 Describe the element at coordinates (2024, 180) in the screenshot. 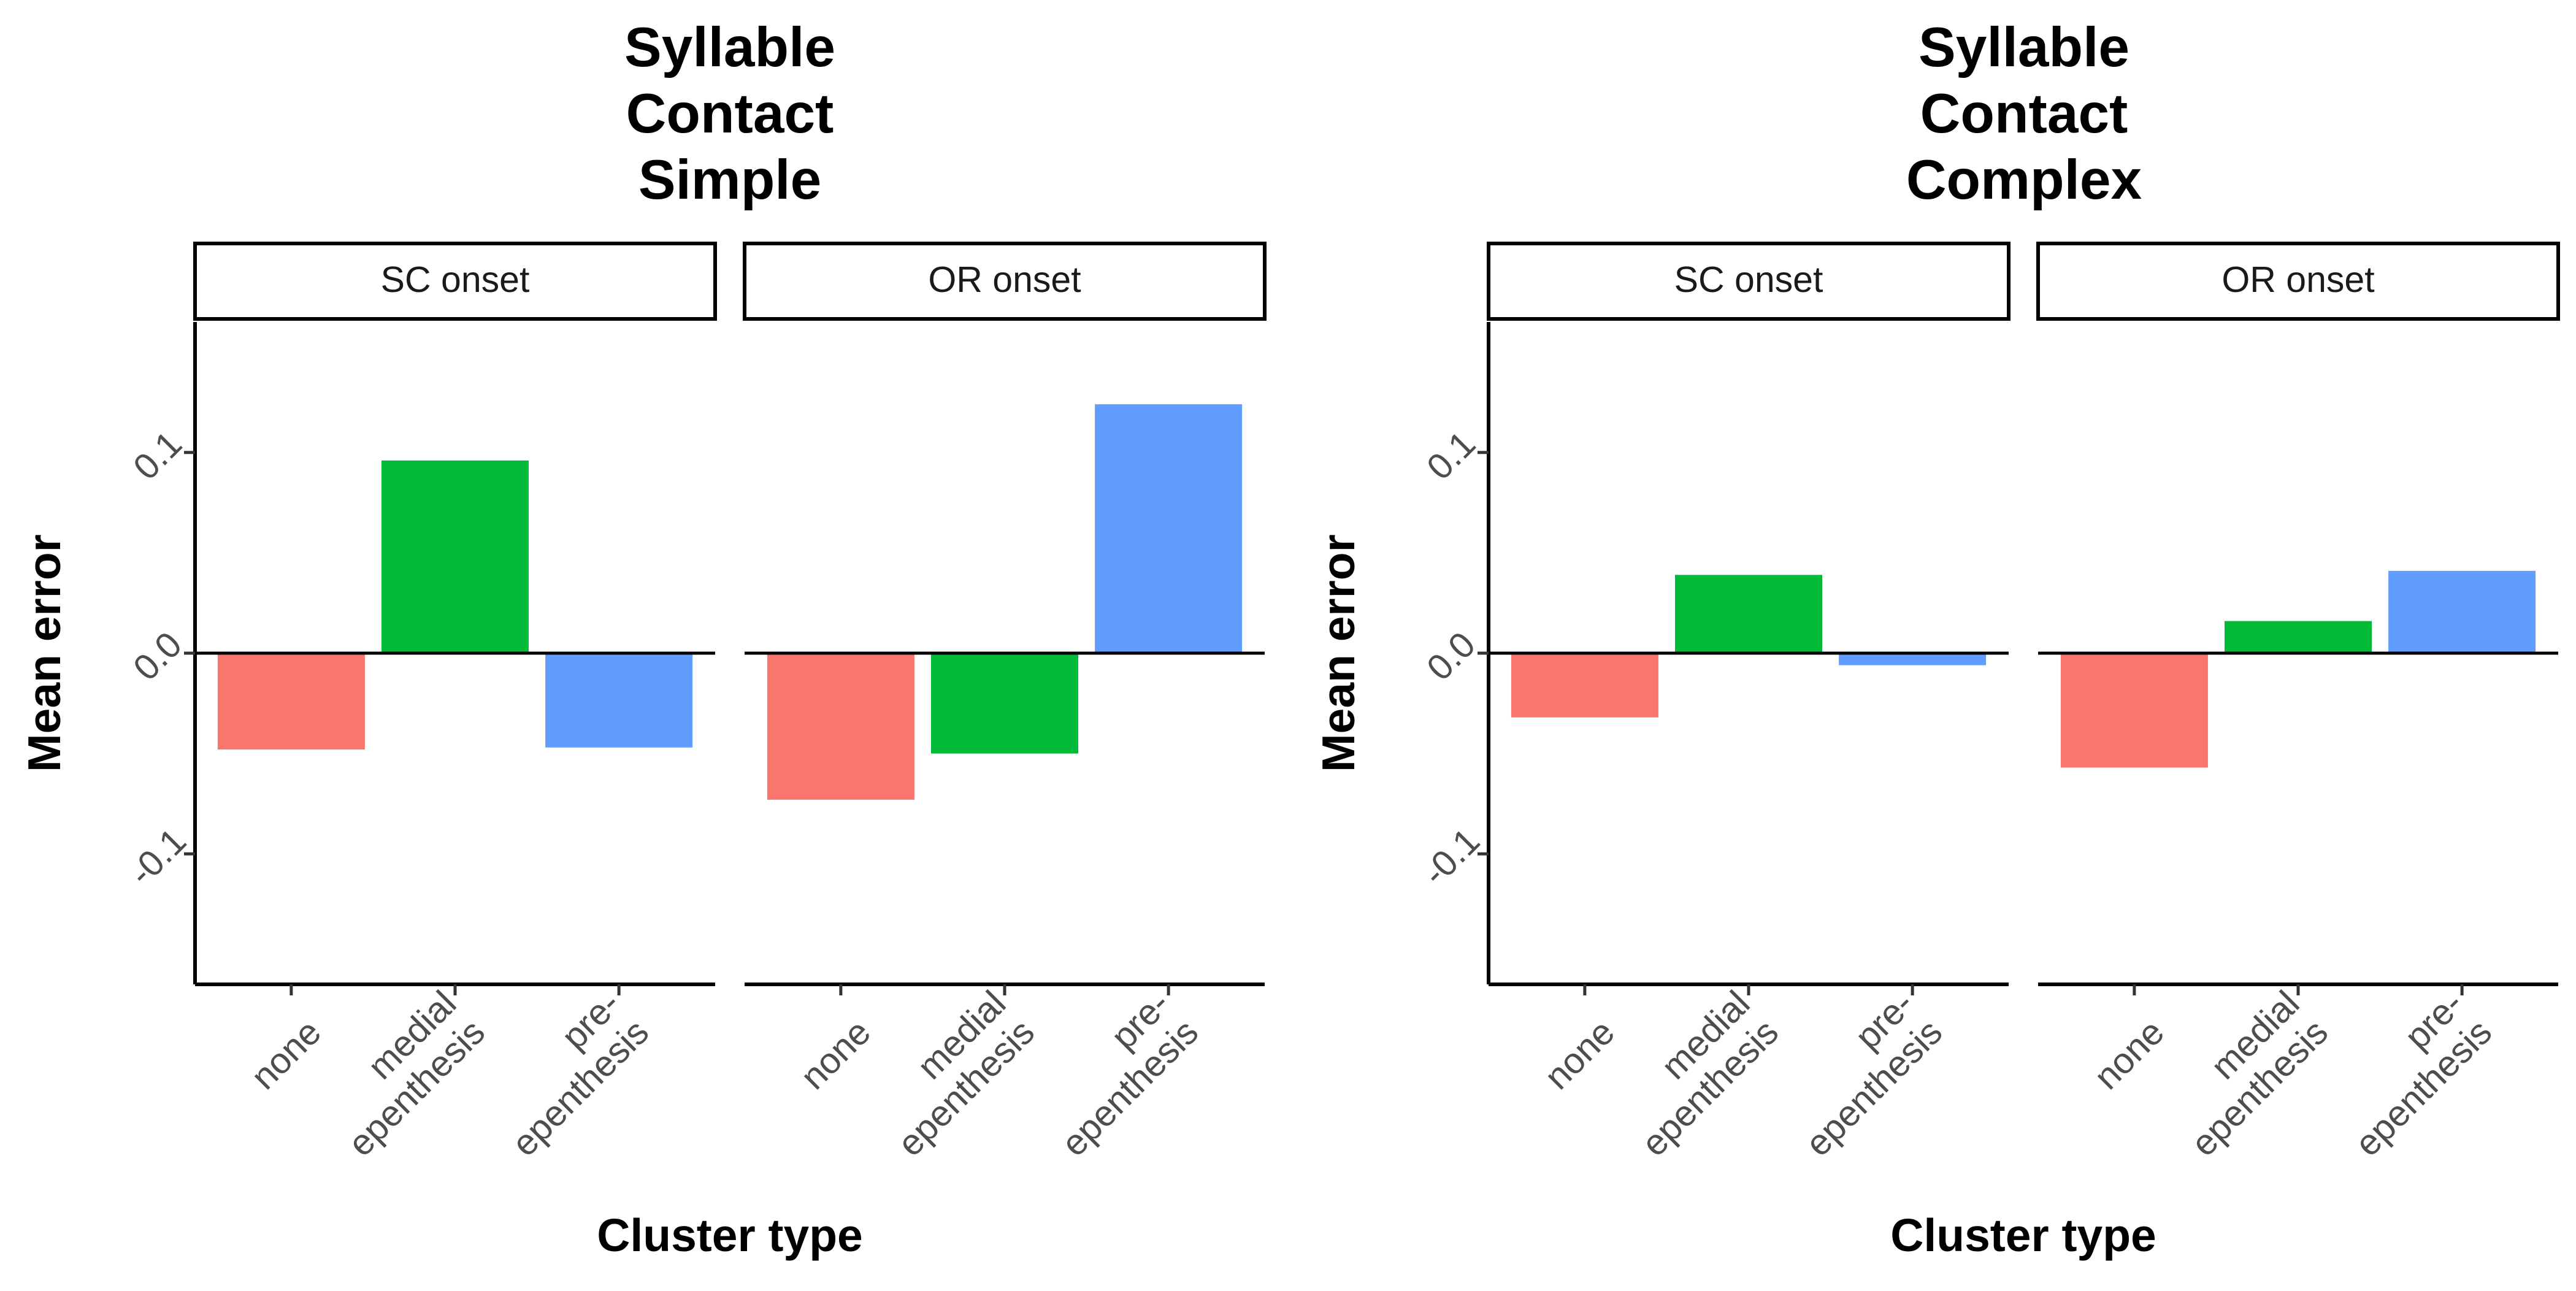

I see `chart-title-line: Complex` at that location.